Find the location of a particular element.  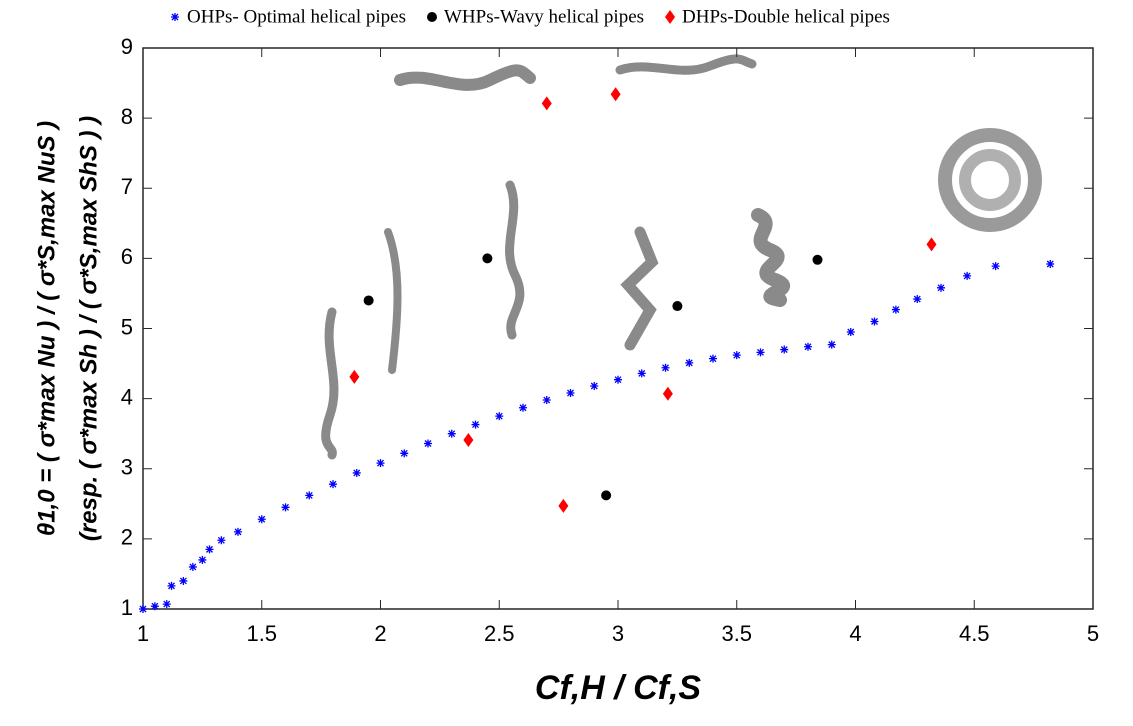

y-tick-label: 5 is located at coordinates (127, 326).